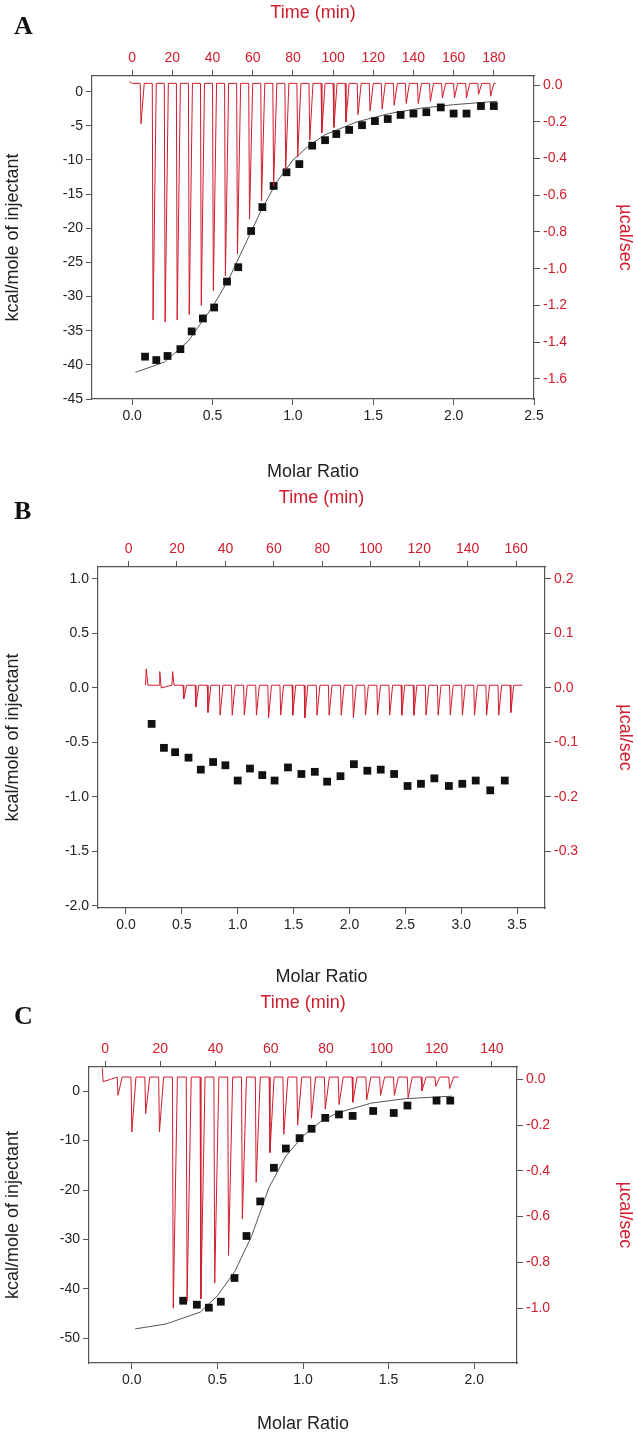  What do you see at coordinates (70, 1337) in the screenshot?
I see `y-tick-label: -50` at bounding box center [70, 1337].